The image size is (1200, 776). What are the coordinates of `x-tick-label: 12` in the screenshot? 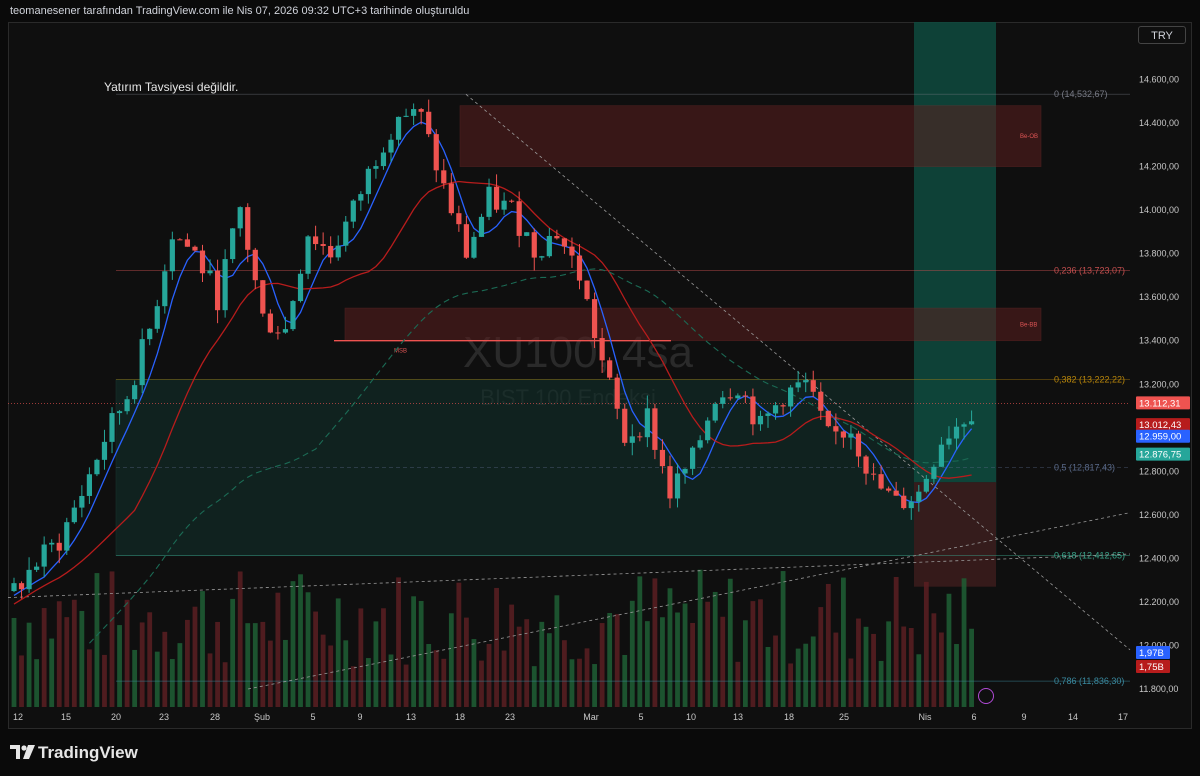 It's located at (18, 717).